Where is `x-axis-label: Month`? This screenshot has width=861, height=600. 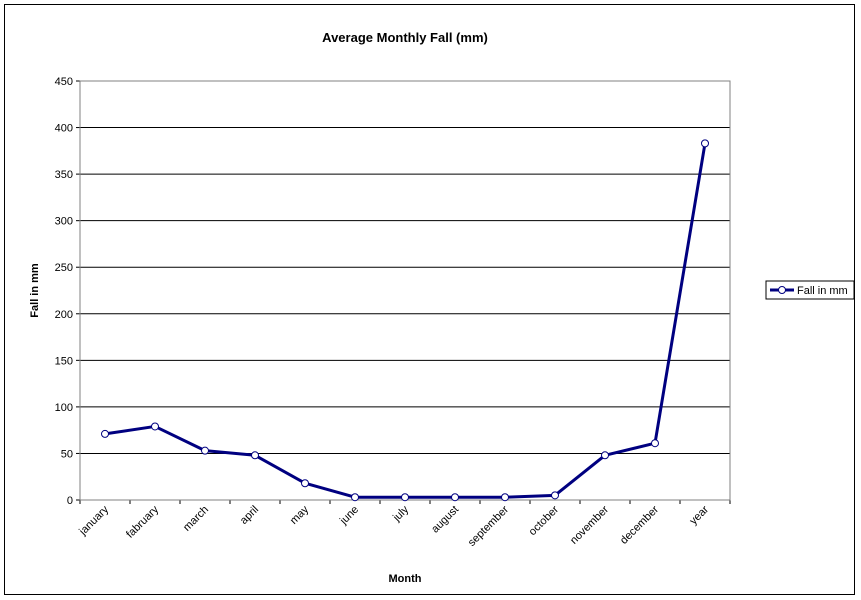
x-axis-label: Month is located at coordinates (405, 579).